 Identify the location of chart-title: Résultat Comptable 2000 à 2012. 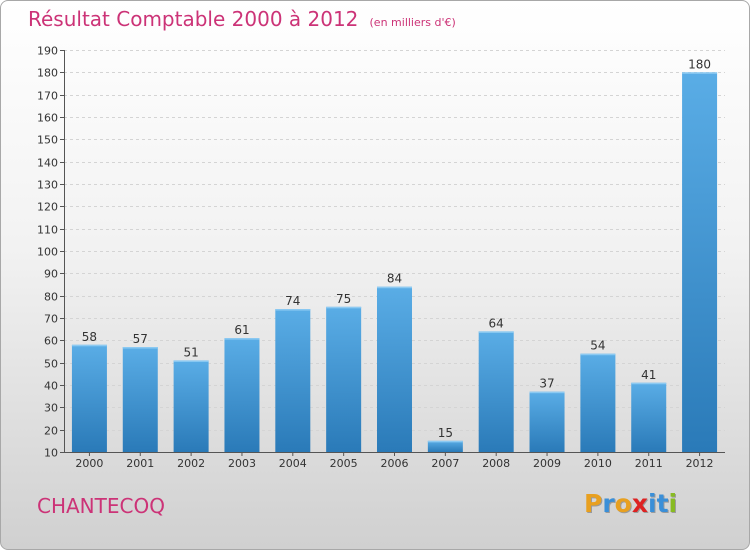
(193, 19).